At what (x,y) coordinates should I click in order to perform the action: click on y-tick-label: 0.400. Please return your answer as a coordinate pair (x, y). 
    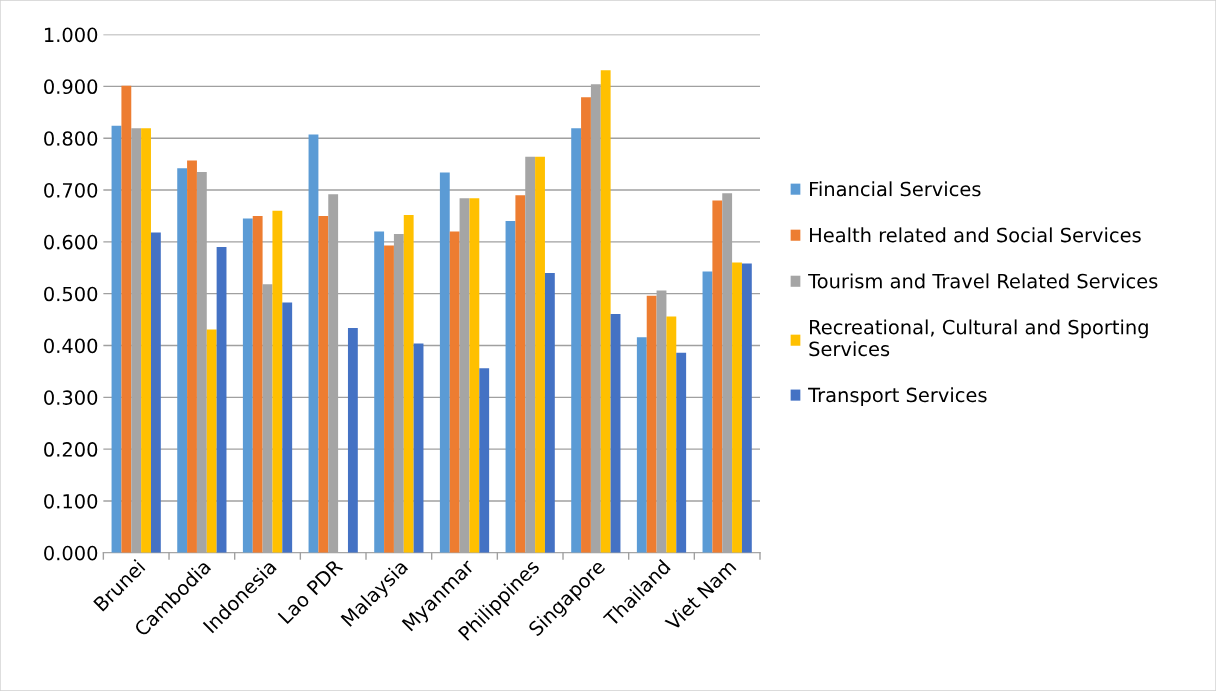
    Looking at the image, I should click on (71, 346).